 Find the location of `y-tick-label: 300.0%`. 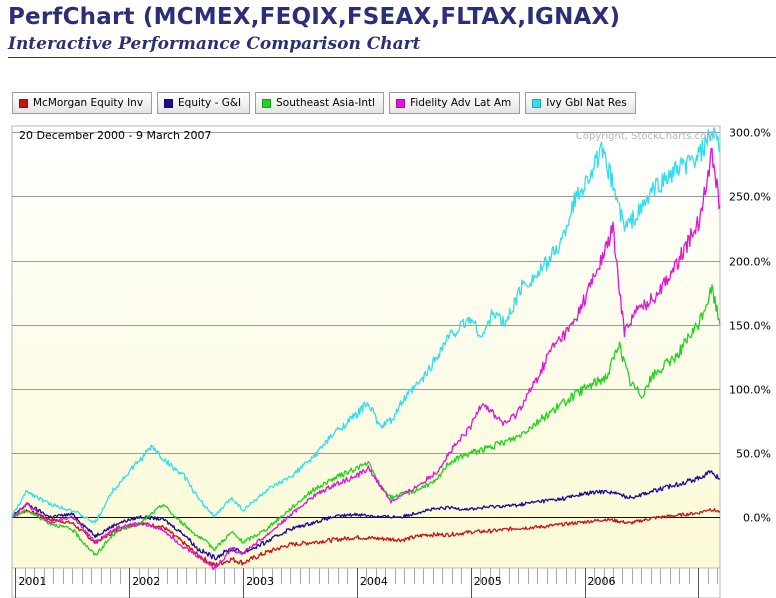

y-tick-label: 300.0% is located at coordinates (750, 133).